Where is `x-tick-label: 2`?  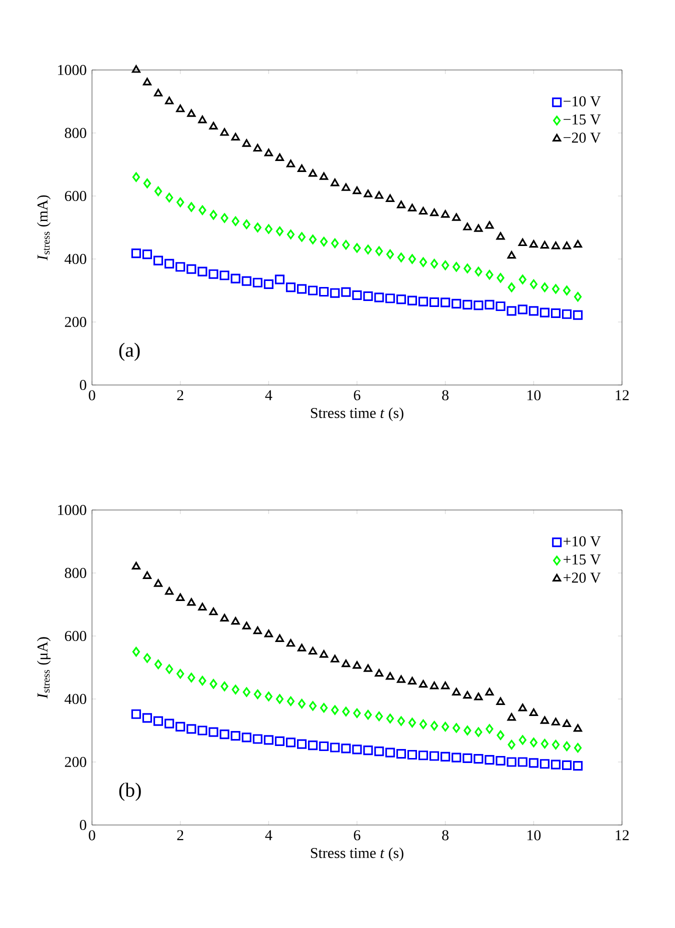 x-tick-label: 2 is located at coordinates (180, 835).